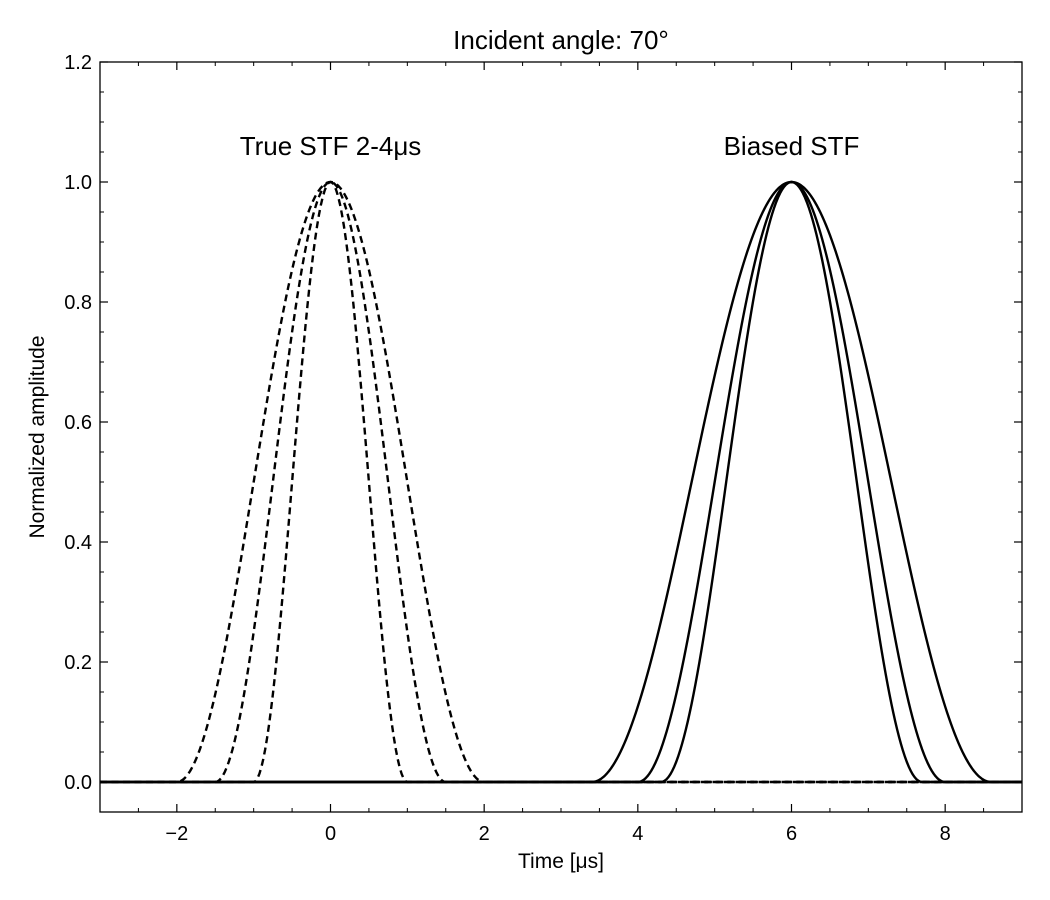  What do you see at coordinates (561, 861) in the screenshot?
I see `x-axis-label: Time [μs]` at bounding box center [561, 861].